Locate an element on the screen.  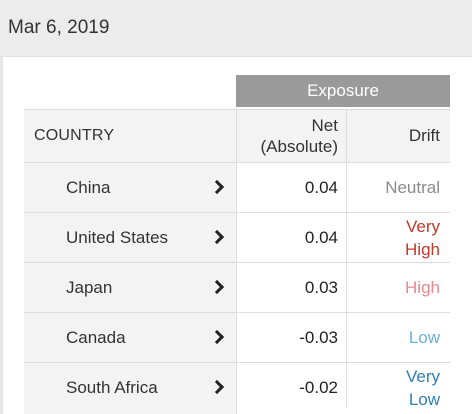
country-cell: China is located at coordinates (130, 187).